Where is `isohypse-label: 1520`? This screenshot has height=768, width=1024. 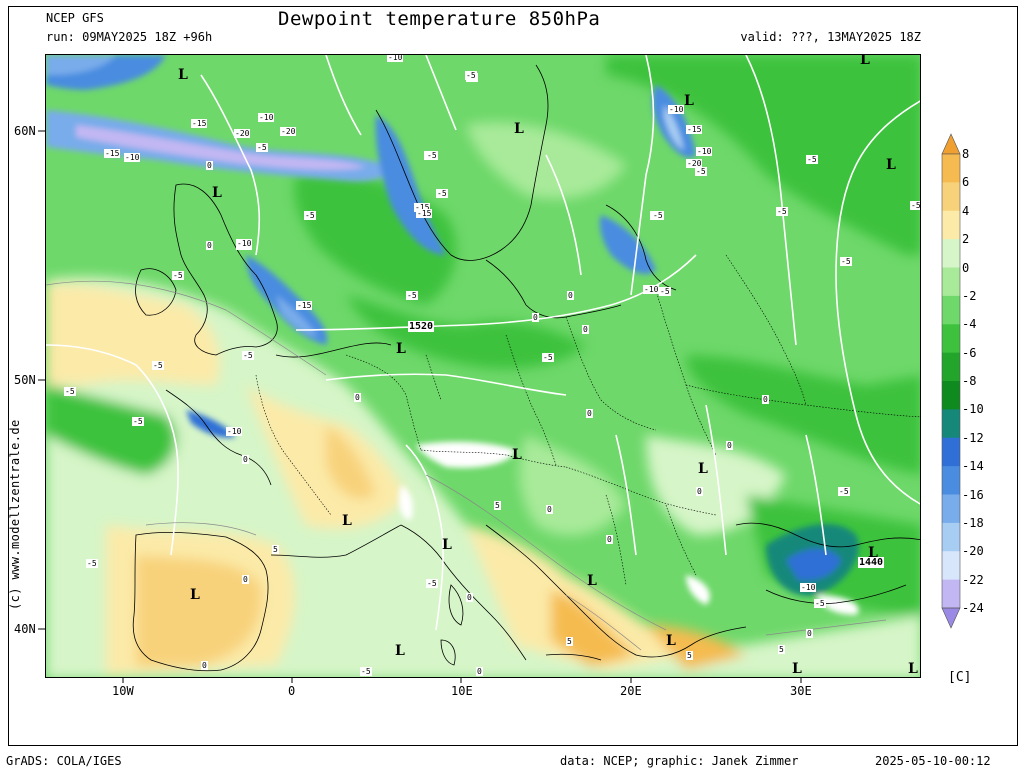 isohypse-label: 1520 is located at coordinates (421, 326).